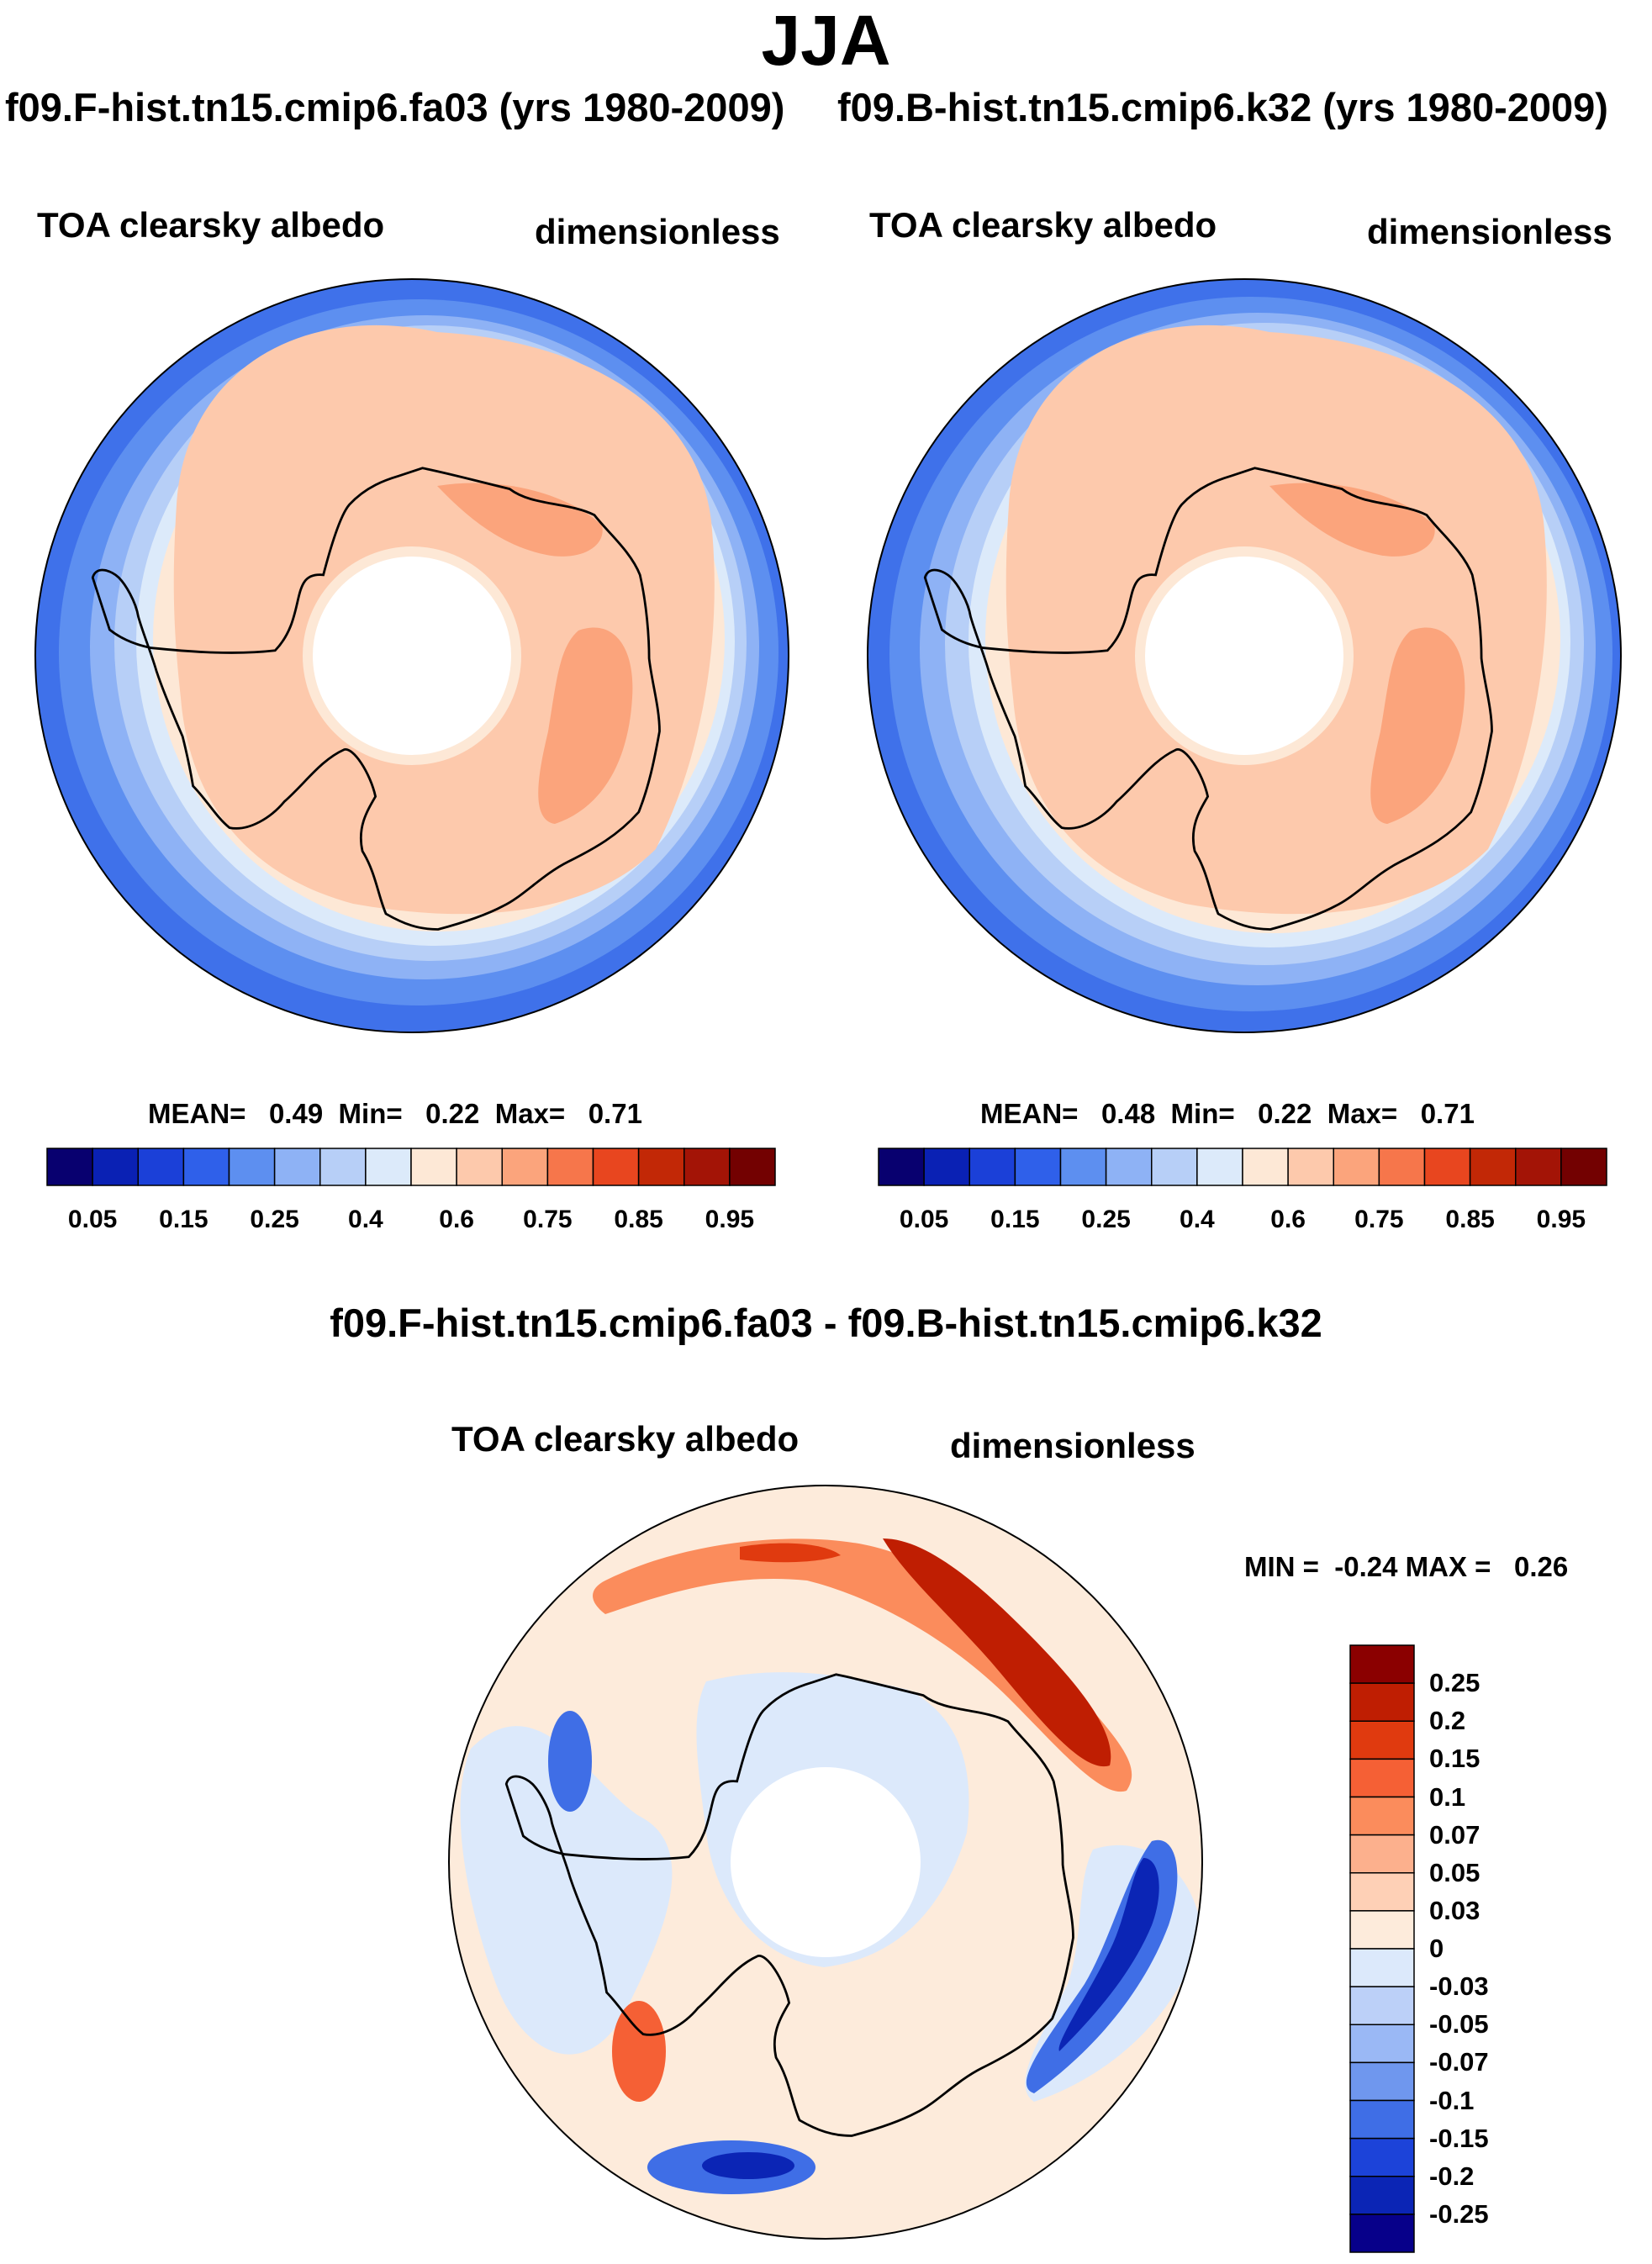 This screenshot has height=2264, width=1652. I want to click on panel2-max-value: 0.71, so click(1447, 1113).